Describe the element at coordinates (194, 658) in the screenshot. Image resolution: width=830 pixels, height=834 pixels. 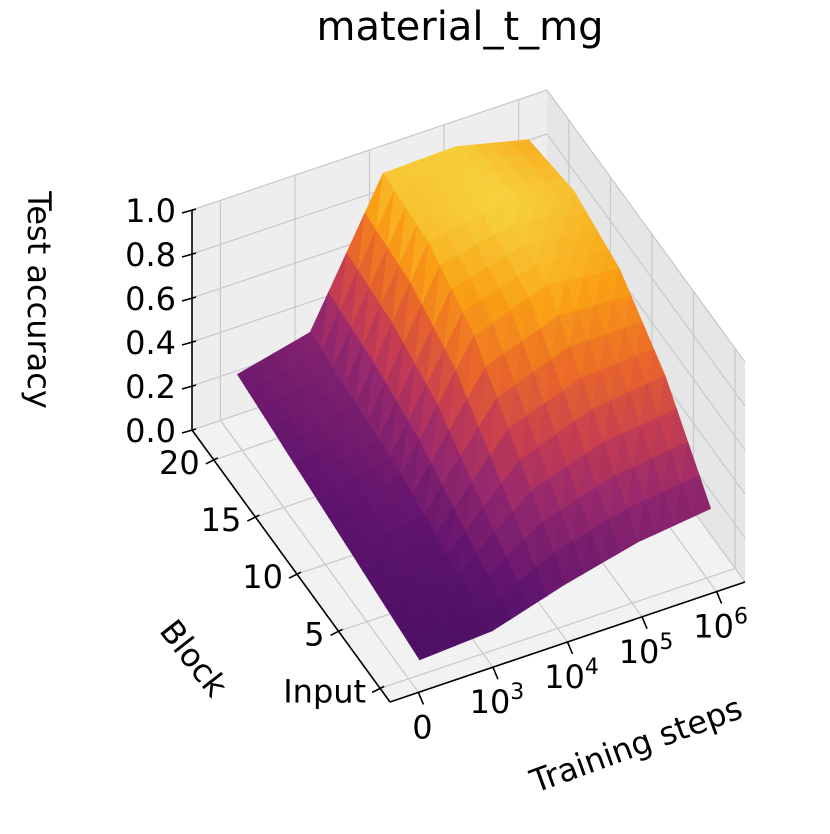
I see `y-axis-label: Block` at that location.